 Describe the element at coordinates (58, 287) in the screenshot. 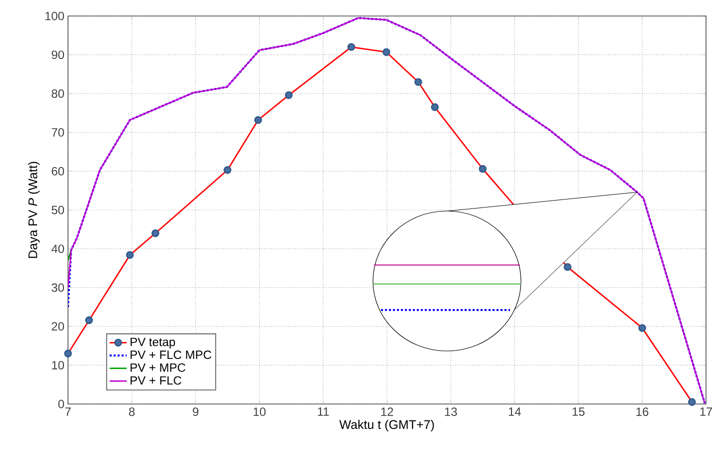

I see `y-tick-label: 30` at that location.